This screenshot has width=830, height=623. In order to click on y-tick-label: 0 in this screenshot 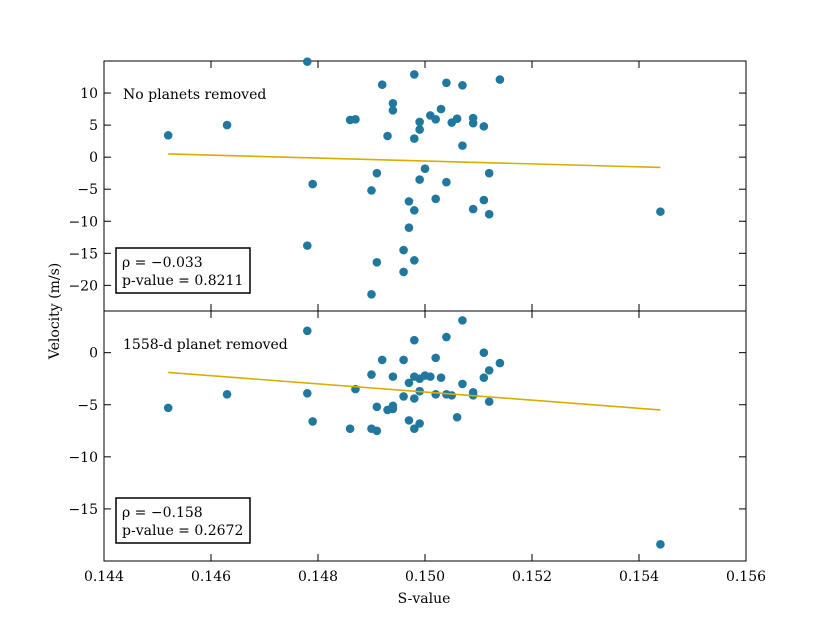, I will do `click(93, 354)`.